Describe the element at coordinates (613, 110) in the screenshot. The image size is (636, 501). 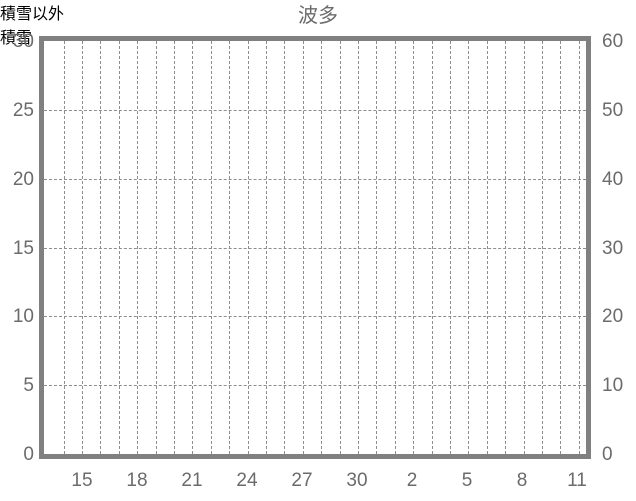
I see `right-axis-tick-label: 50` at that location.